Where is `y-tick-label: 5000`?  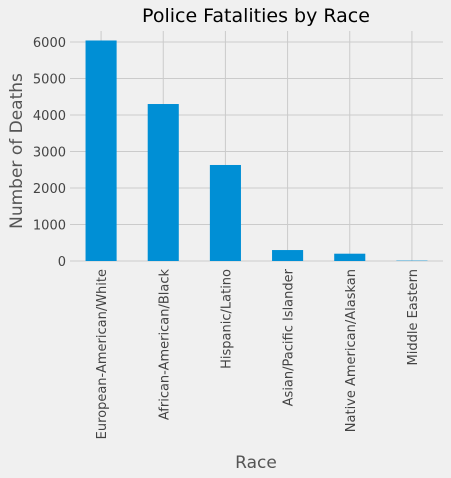 y-tick-label: 5000 is located at coordinates (49, 79).